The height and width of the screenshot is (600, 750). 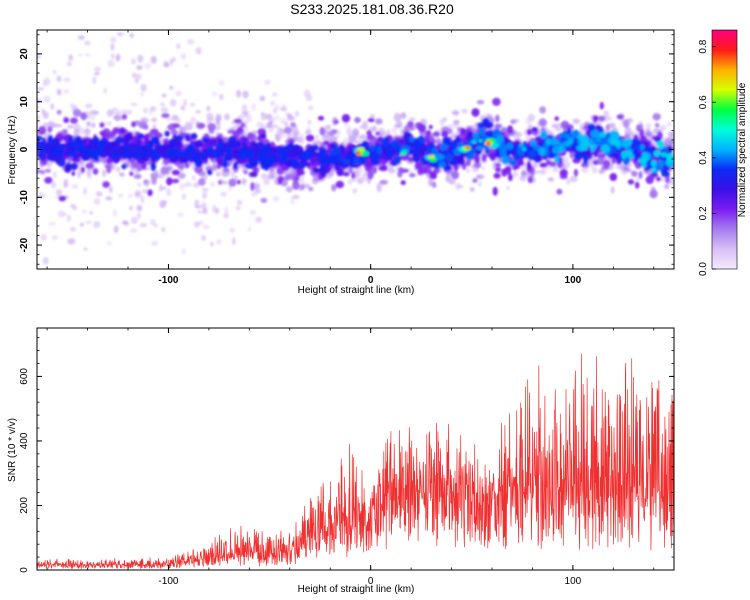 What do you see at coordinates (703, 269) in the screenshot?
I see `colorbar-tick-label: 0.0` at bounding box center [703, 269].